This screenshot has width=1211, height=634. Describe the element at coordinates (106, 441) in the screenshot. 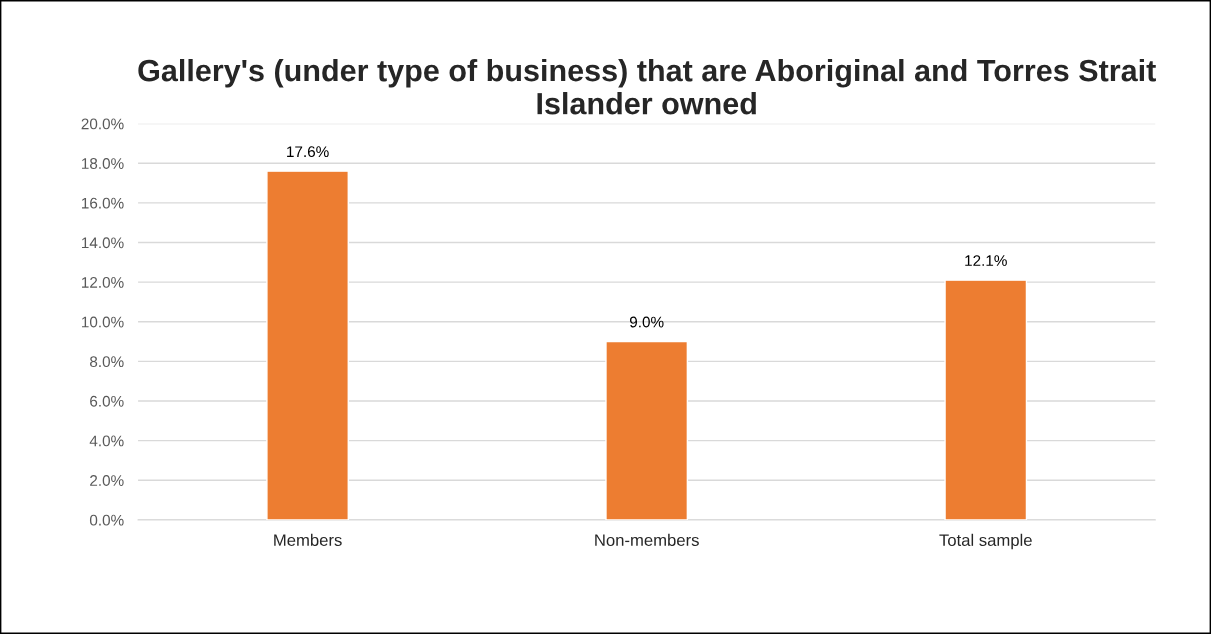

I see `y-tick-label: 4.0%` at that location.